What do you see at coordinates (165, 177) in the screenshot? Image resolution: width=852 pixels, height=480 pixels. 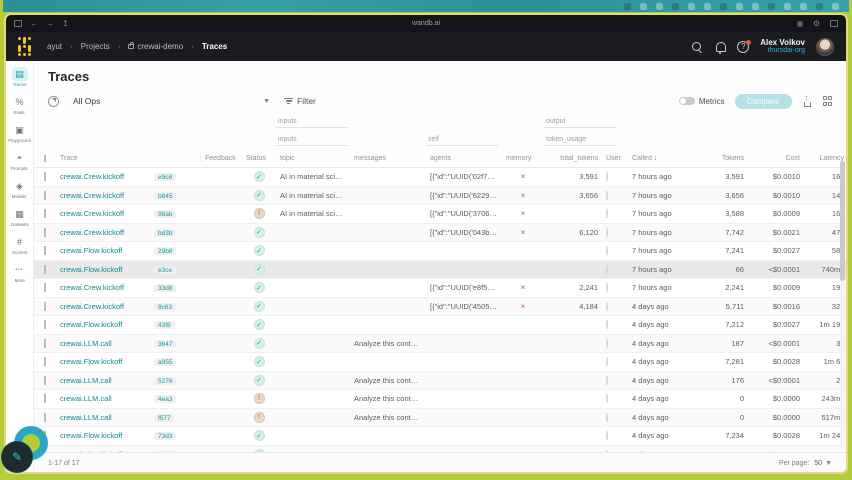 I see `trace-id-badge: e9c8` at bounding box center [165, 177].